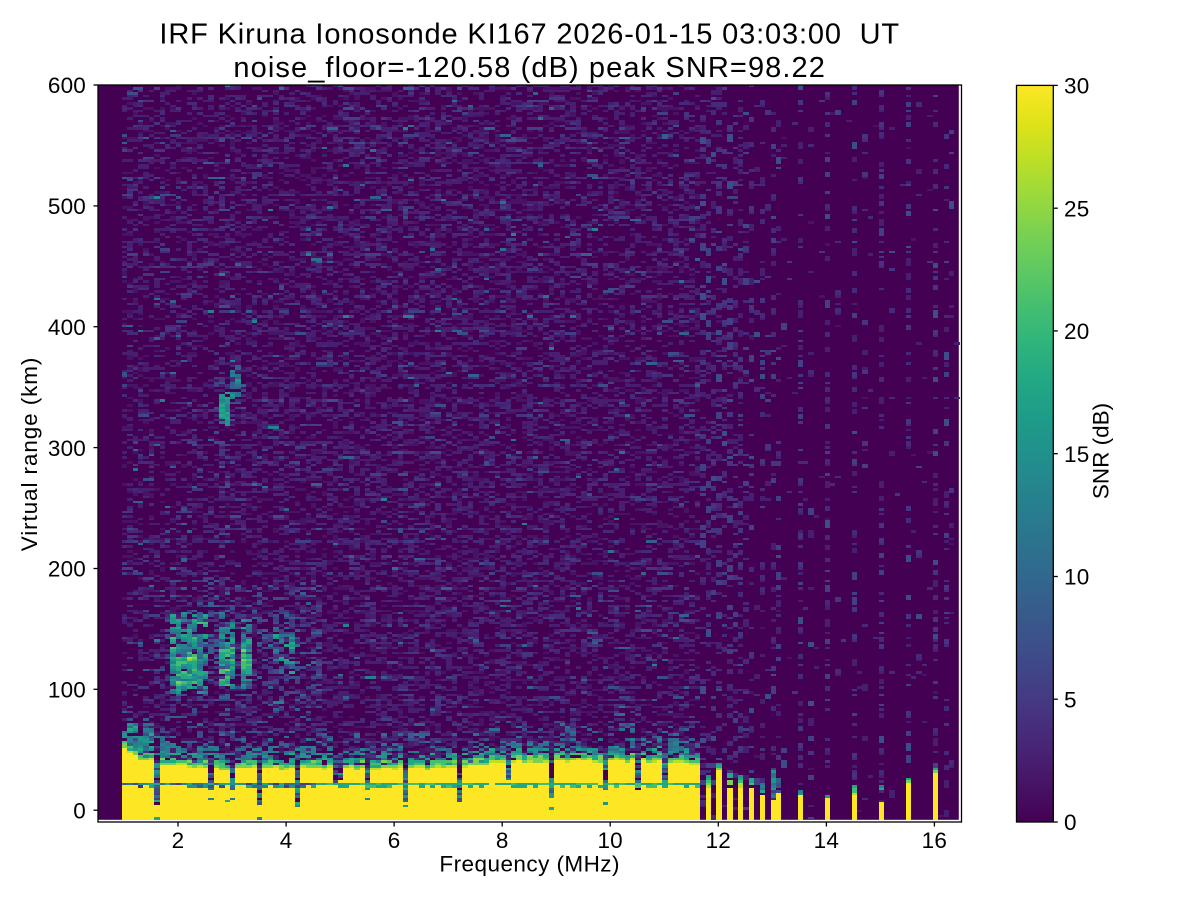 The image size is (1200, 900). What do you see at coordinates (1101, 451) in the screenshot?
I see `svg-text: SNR (dB)` at bounding box center [1101, 451].